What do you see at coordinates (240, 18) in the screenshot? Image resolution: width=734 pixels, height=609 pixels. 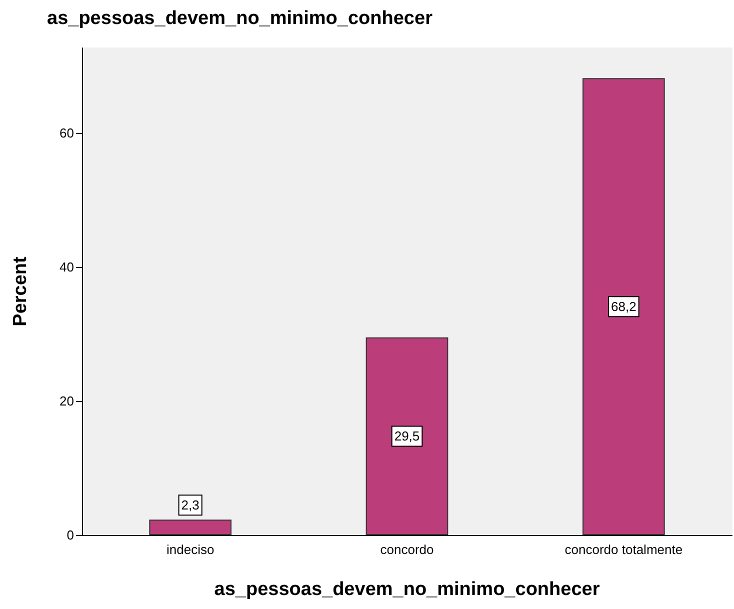 I see `chart-title: as_pessoas_devem_no_minimo_conhecer` at bounding box center [240, 18].